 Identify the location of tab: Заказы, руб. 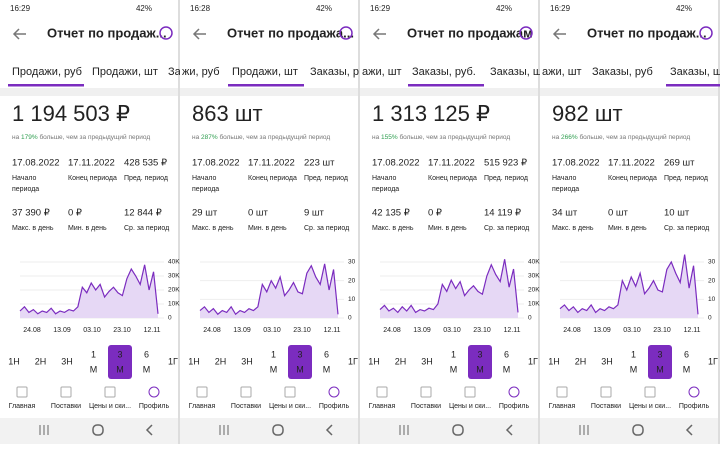
(622, 72).